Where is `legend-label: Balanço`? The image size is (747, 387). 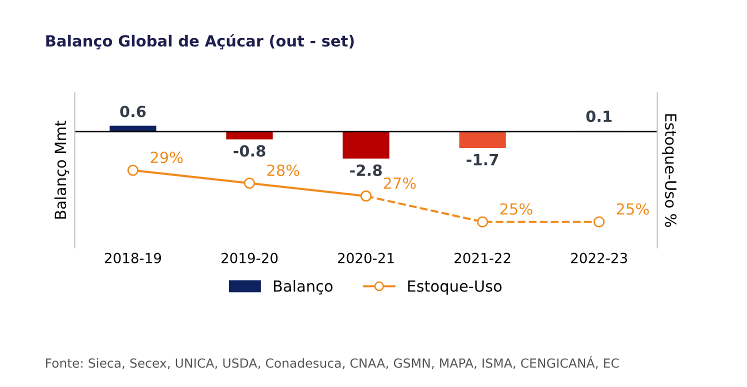
legend-label: Balanço is located at coordinates (303, 287).